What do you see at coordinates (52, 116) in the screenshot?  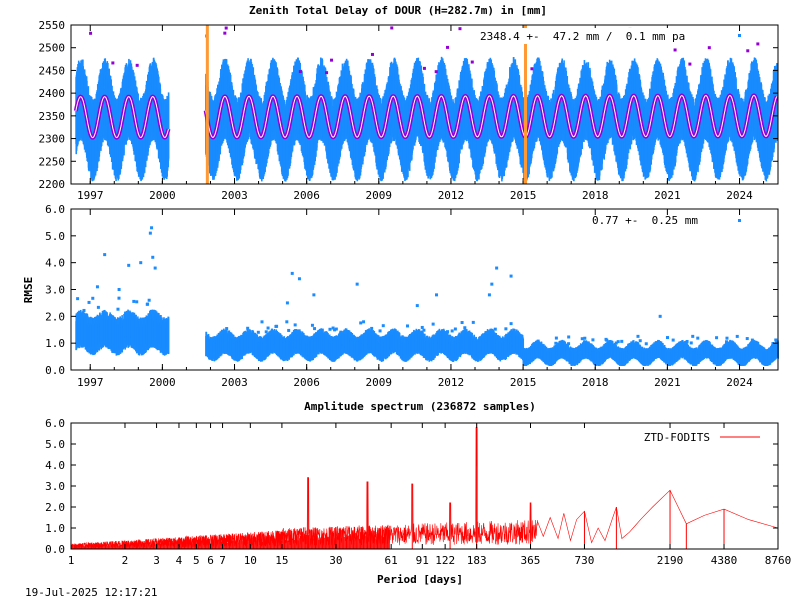 I see `ztd-ytick-label: 2350` at bounding box center [52, 116].